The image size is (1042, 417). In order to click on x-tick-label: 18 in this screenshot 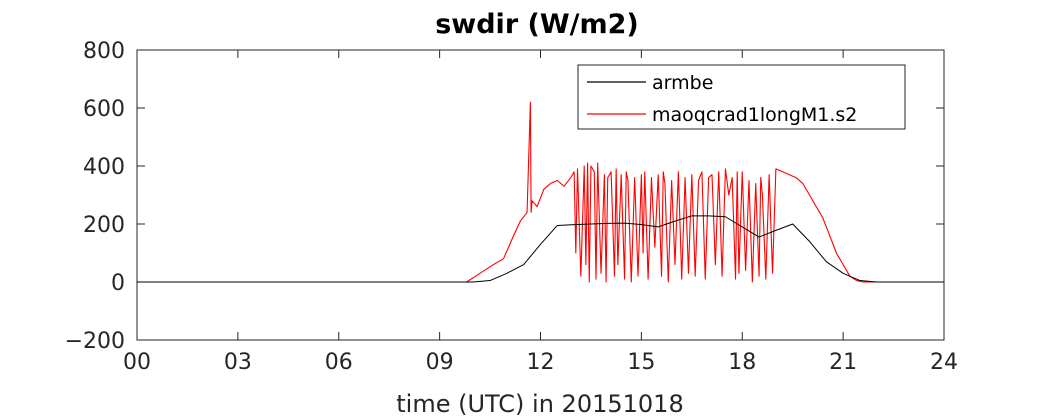, I will do `click(742, 362)`.